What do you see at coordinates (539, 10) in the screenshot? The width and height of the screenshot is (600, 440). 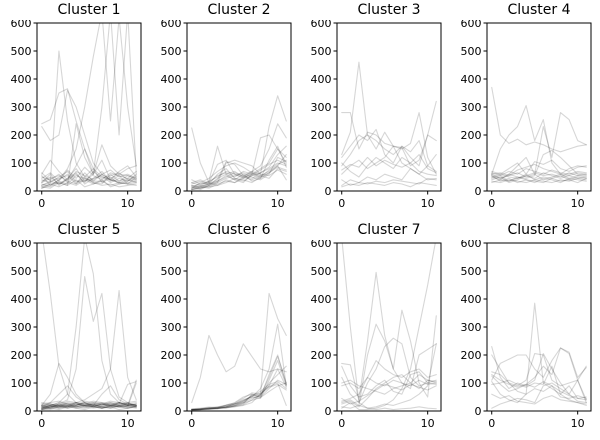 I see `subplot-title: Cluster 4` at bounding box center [539, 10].